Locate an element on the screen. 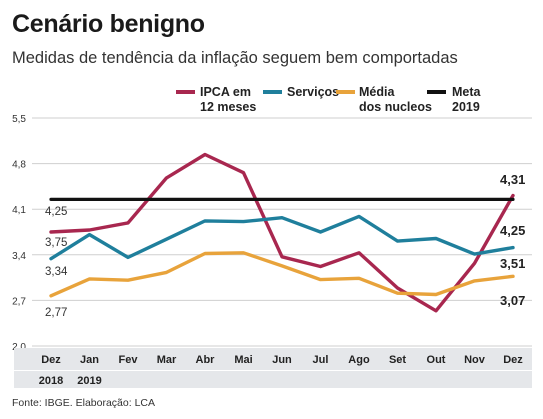 The height and width of the screenshot is (419, 543). data-label-start: 4,25 is located at coordinates (56, 212).